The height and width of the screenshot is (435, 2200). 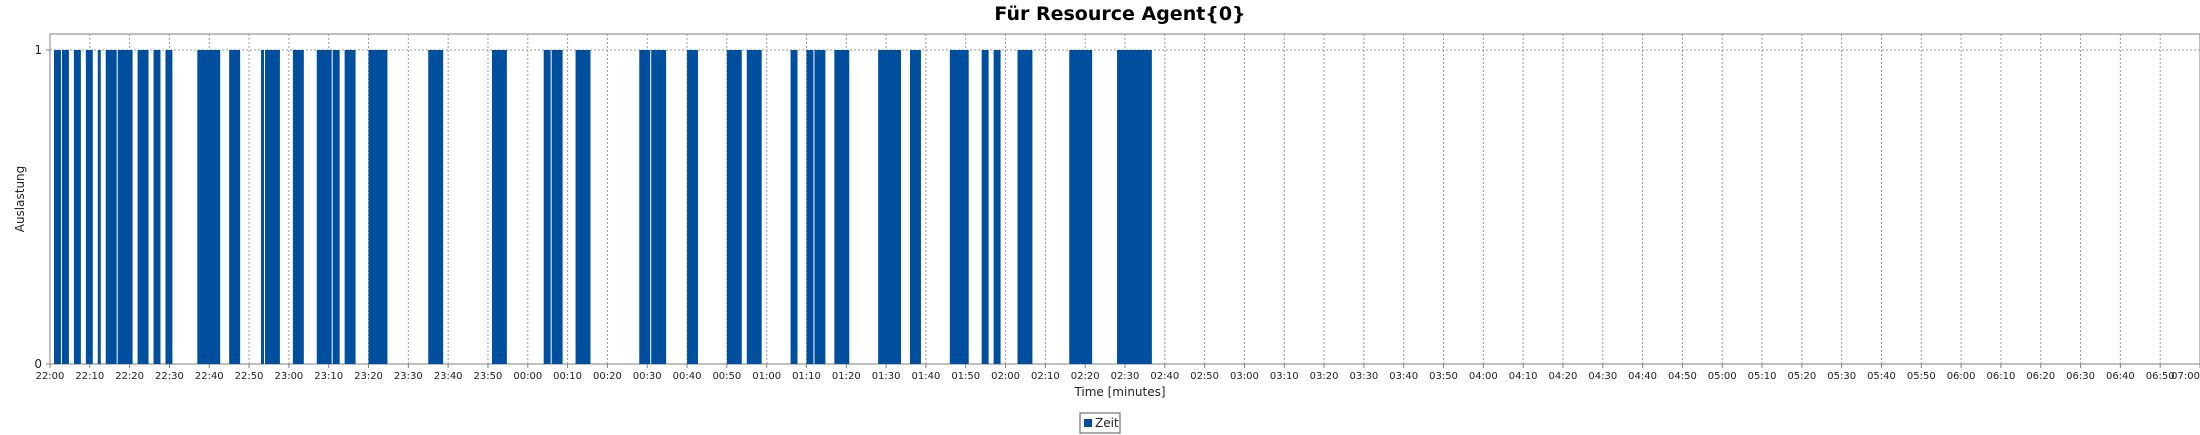 What do you see at coordinates (1363, 376) in the screenshot?
I see `x-tick-label: 03:30` at bounding box center [1363, 376].